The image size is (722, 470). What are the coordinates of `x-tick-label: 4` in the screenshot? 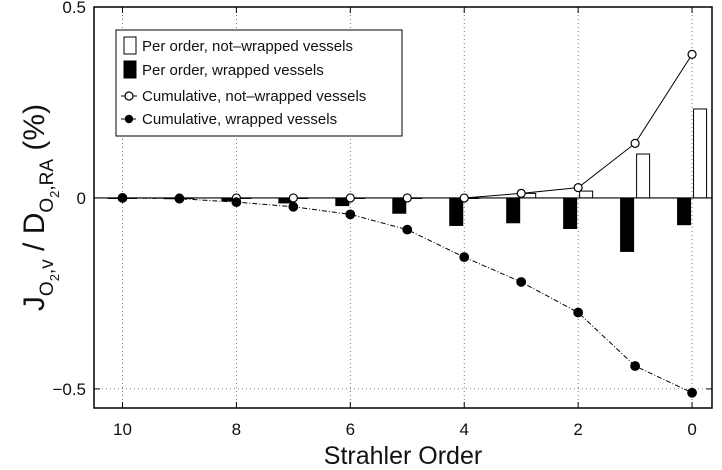 It's located at (463, 429).